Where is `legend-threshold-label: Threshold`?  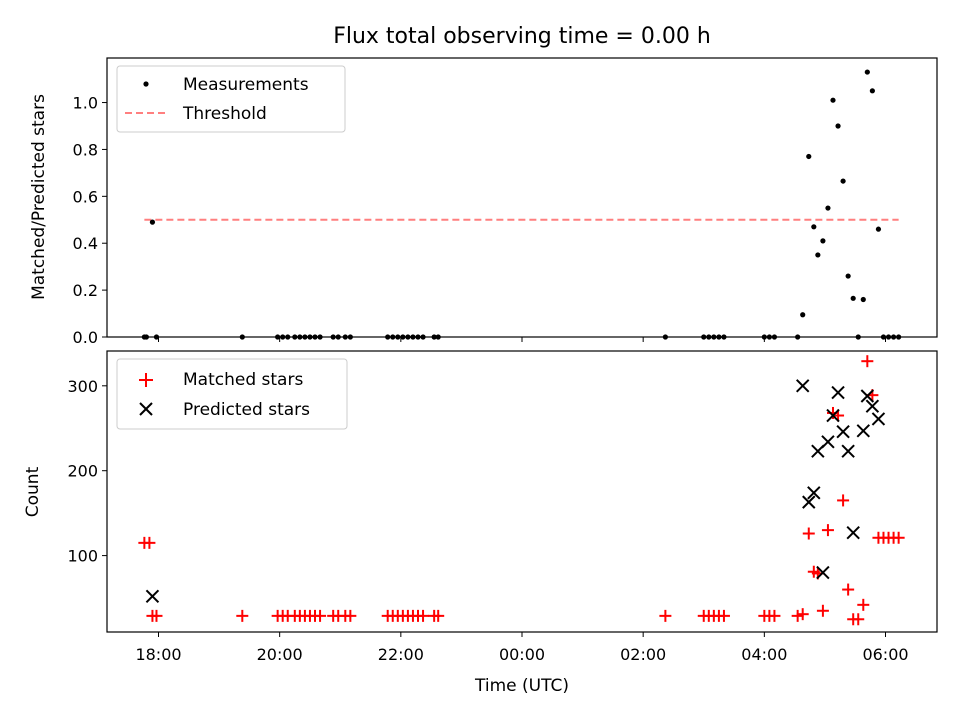 legend-threshold-label: Threshold is located at coordinates (224, 114).